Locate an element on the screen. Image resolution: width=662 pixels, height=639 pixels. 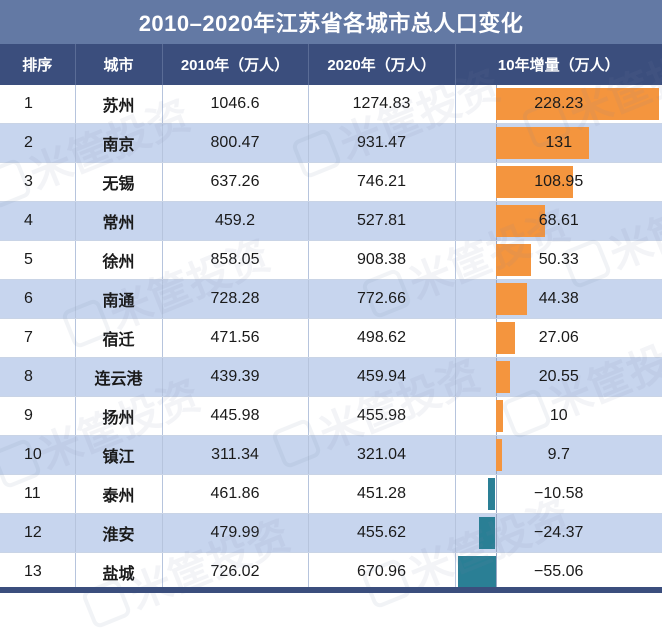
rank-cell: 9 is located at coordinates (37, 416).